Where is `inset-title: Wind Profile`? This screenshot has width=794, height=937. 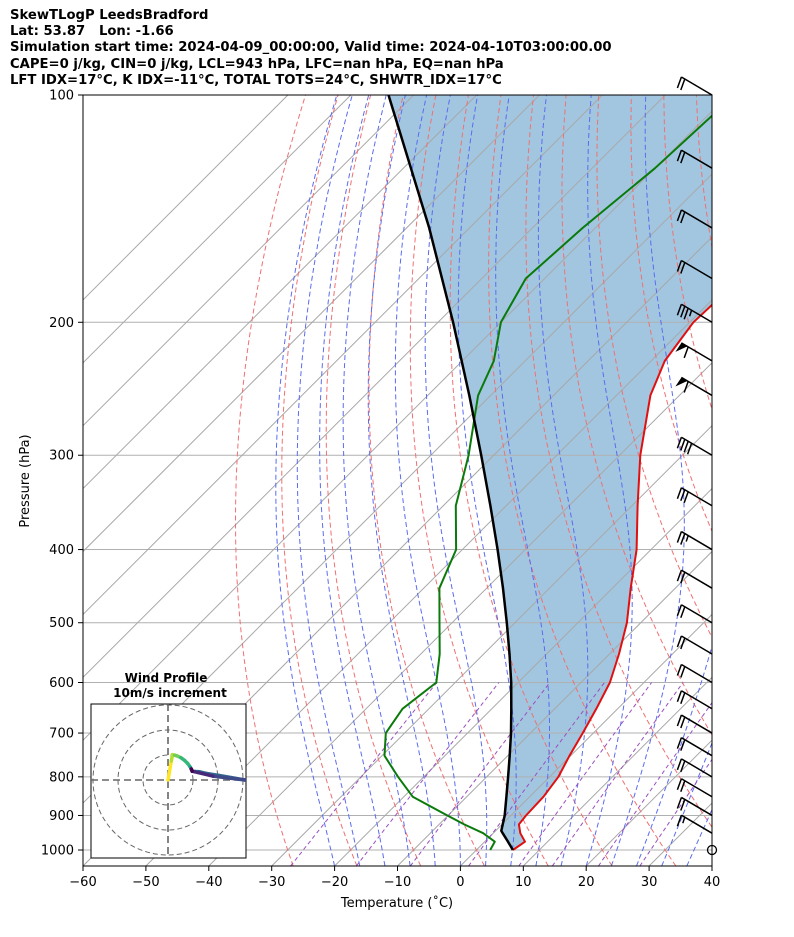
inset-title: Wind Profile is located at coordinates (166, 678).